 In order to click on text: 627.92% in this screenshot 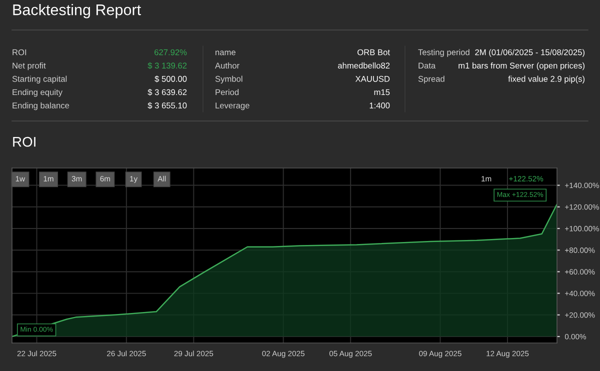, I will do `click(170, 52)`.